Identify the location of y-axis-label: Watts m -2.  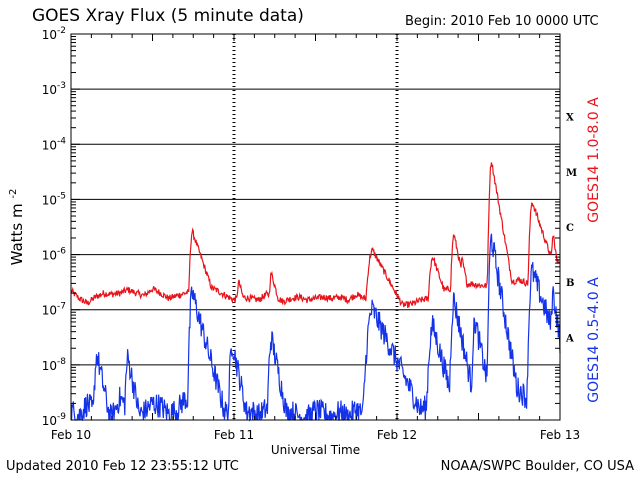
(17, 227).